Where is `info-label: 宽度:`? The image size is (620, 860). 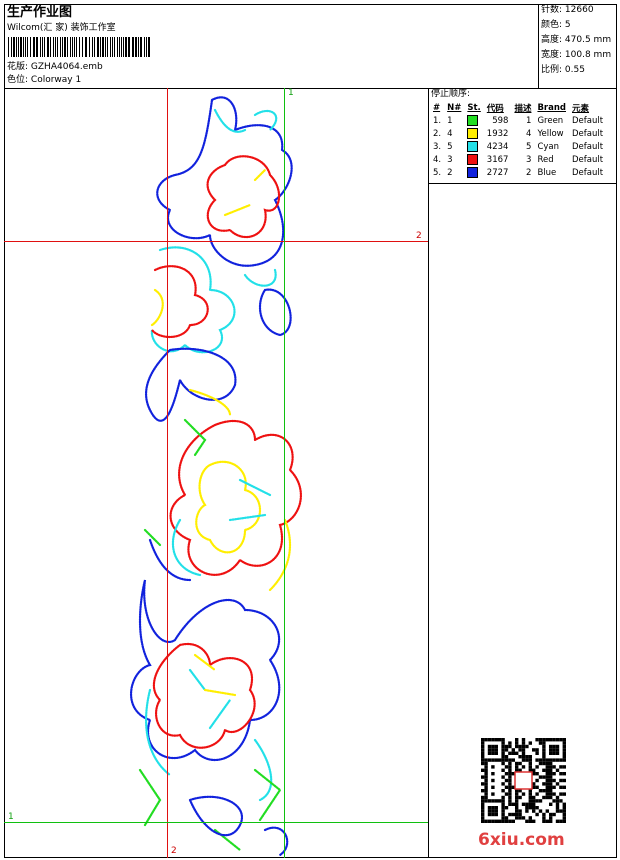
info-label: 宽度: is located at coordinates (552, 55).